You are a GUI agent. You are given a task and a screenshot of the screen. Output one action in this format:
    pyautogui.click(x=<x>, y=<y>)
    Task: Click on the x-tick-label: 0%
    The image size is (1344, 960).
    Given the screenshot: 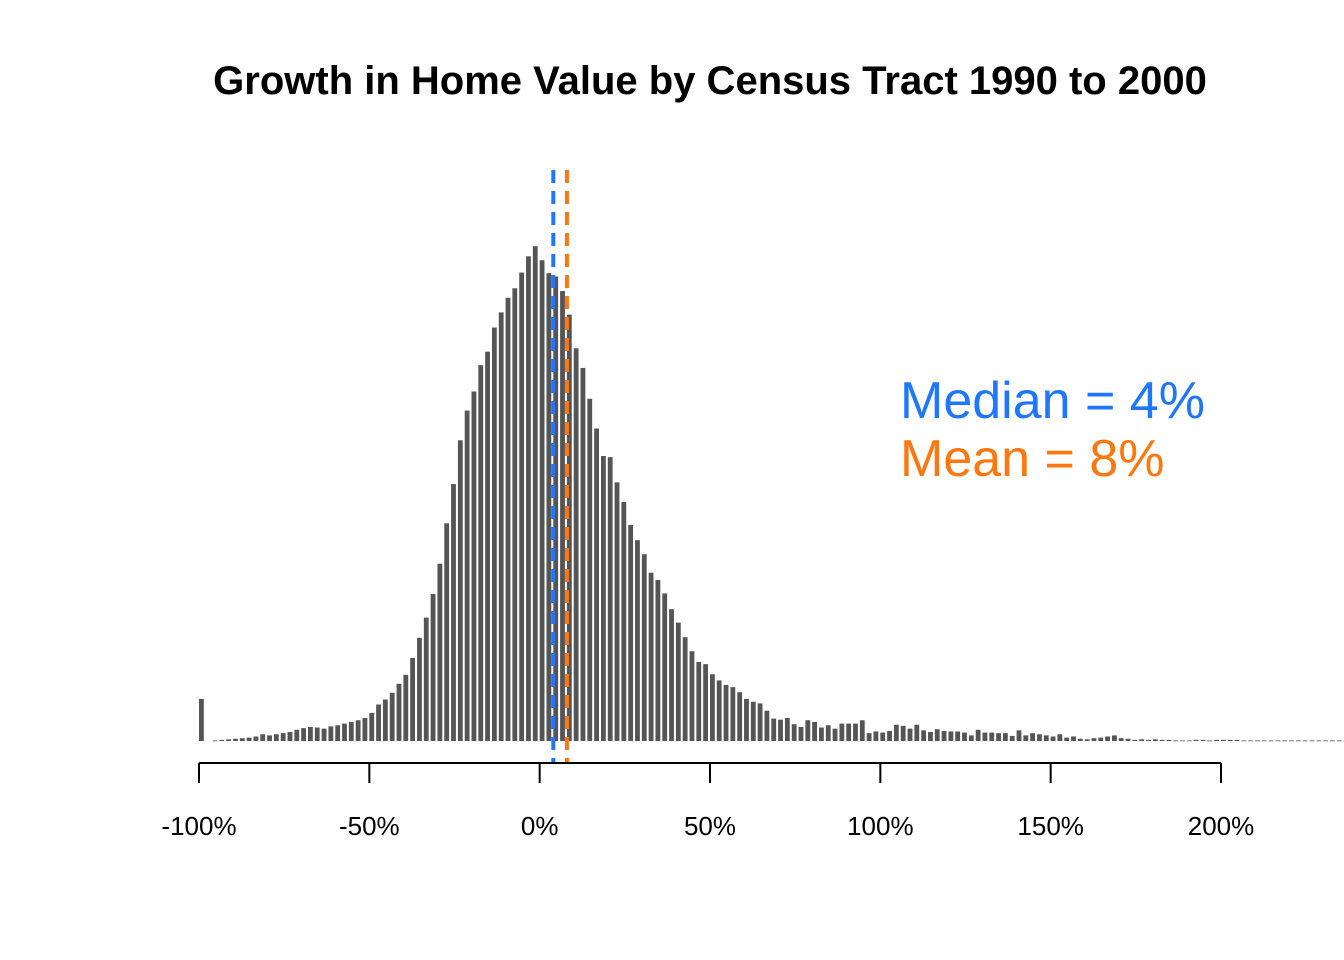 What is the action you would take?
    pyautogui.click(x=540, y=826)
    